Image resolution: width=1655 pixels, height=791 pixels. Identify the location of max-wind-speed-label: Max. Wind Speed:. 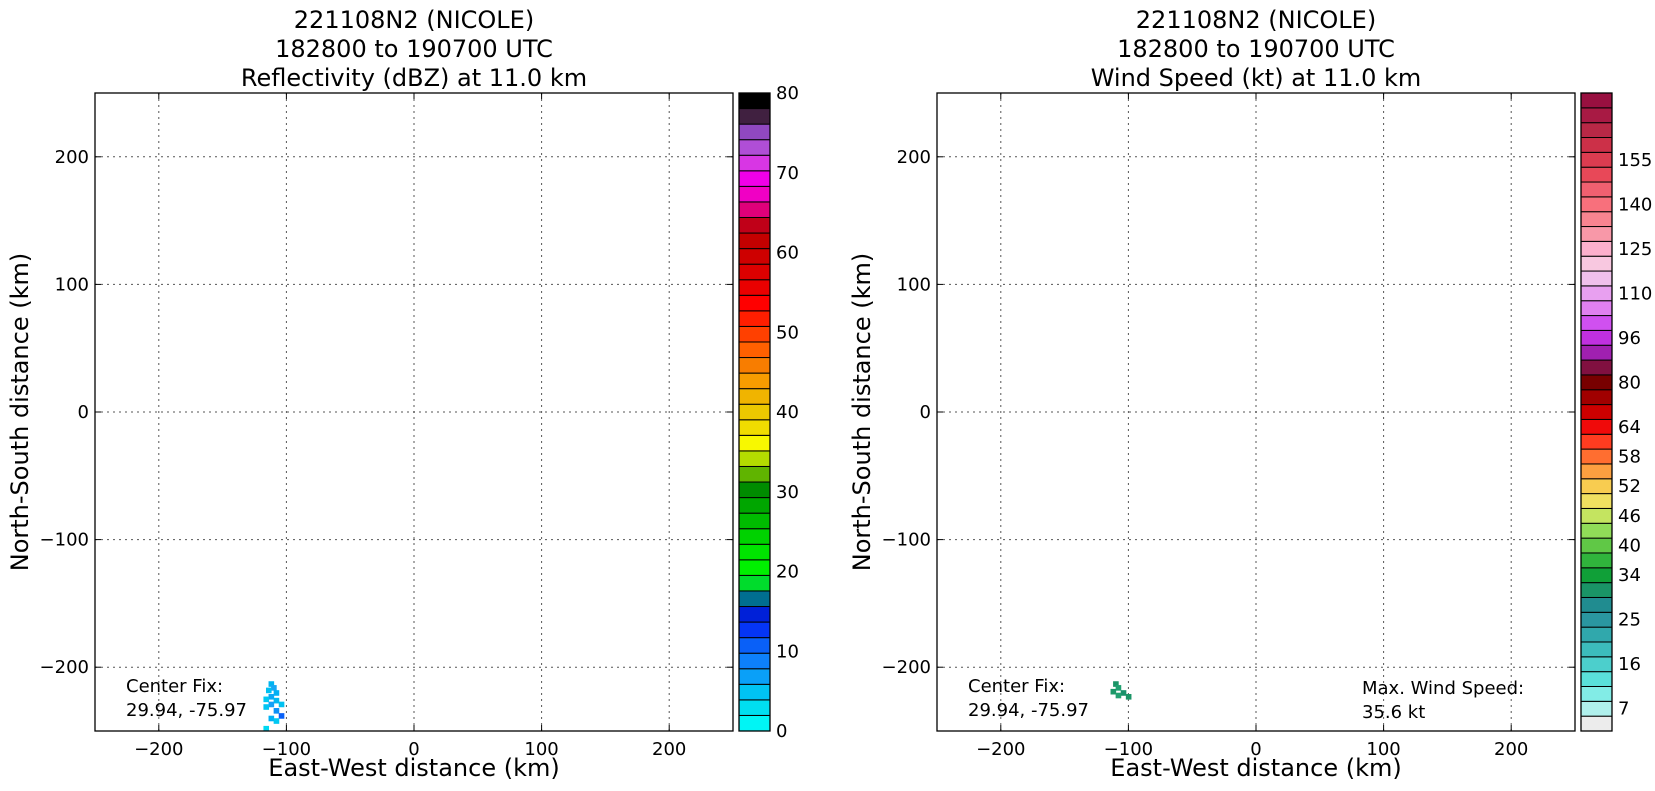
(1443, 688).